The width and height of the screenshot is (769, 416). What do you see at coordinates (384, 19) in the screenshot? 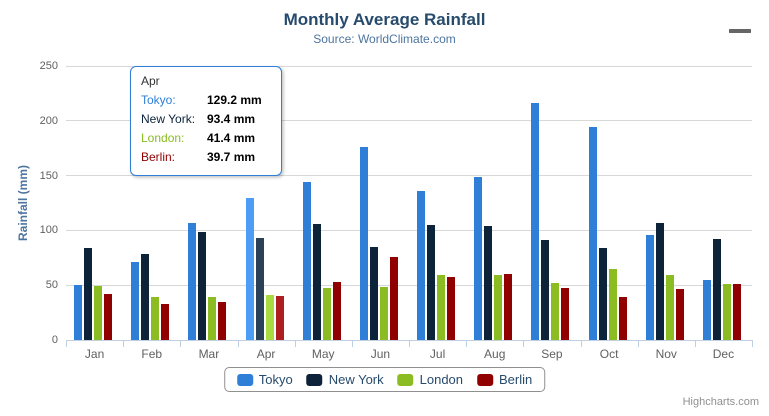
I see `chart-title: Monthly Average Rainfall` at bounding box center [384, 19].